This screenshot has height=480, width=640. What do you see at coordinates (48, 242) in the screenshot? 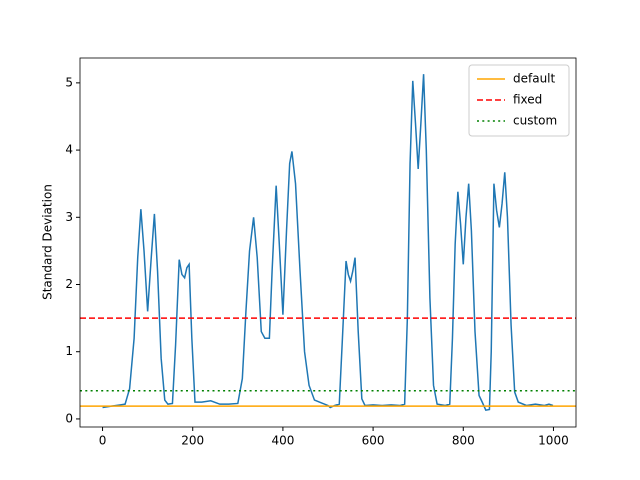
I see `y-axis-label: Standard Deviation` at bounding box center [48, 242].